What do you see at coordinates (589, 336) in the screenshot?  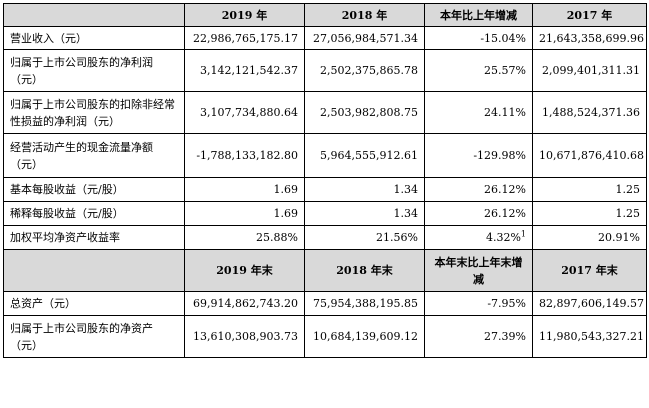 I see `value-2017: 11,980,543,327.21` at bounding box center [589, 336].